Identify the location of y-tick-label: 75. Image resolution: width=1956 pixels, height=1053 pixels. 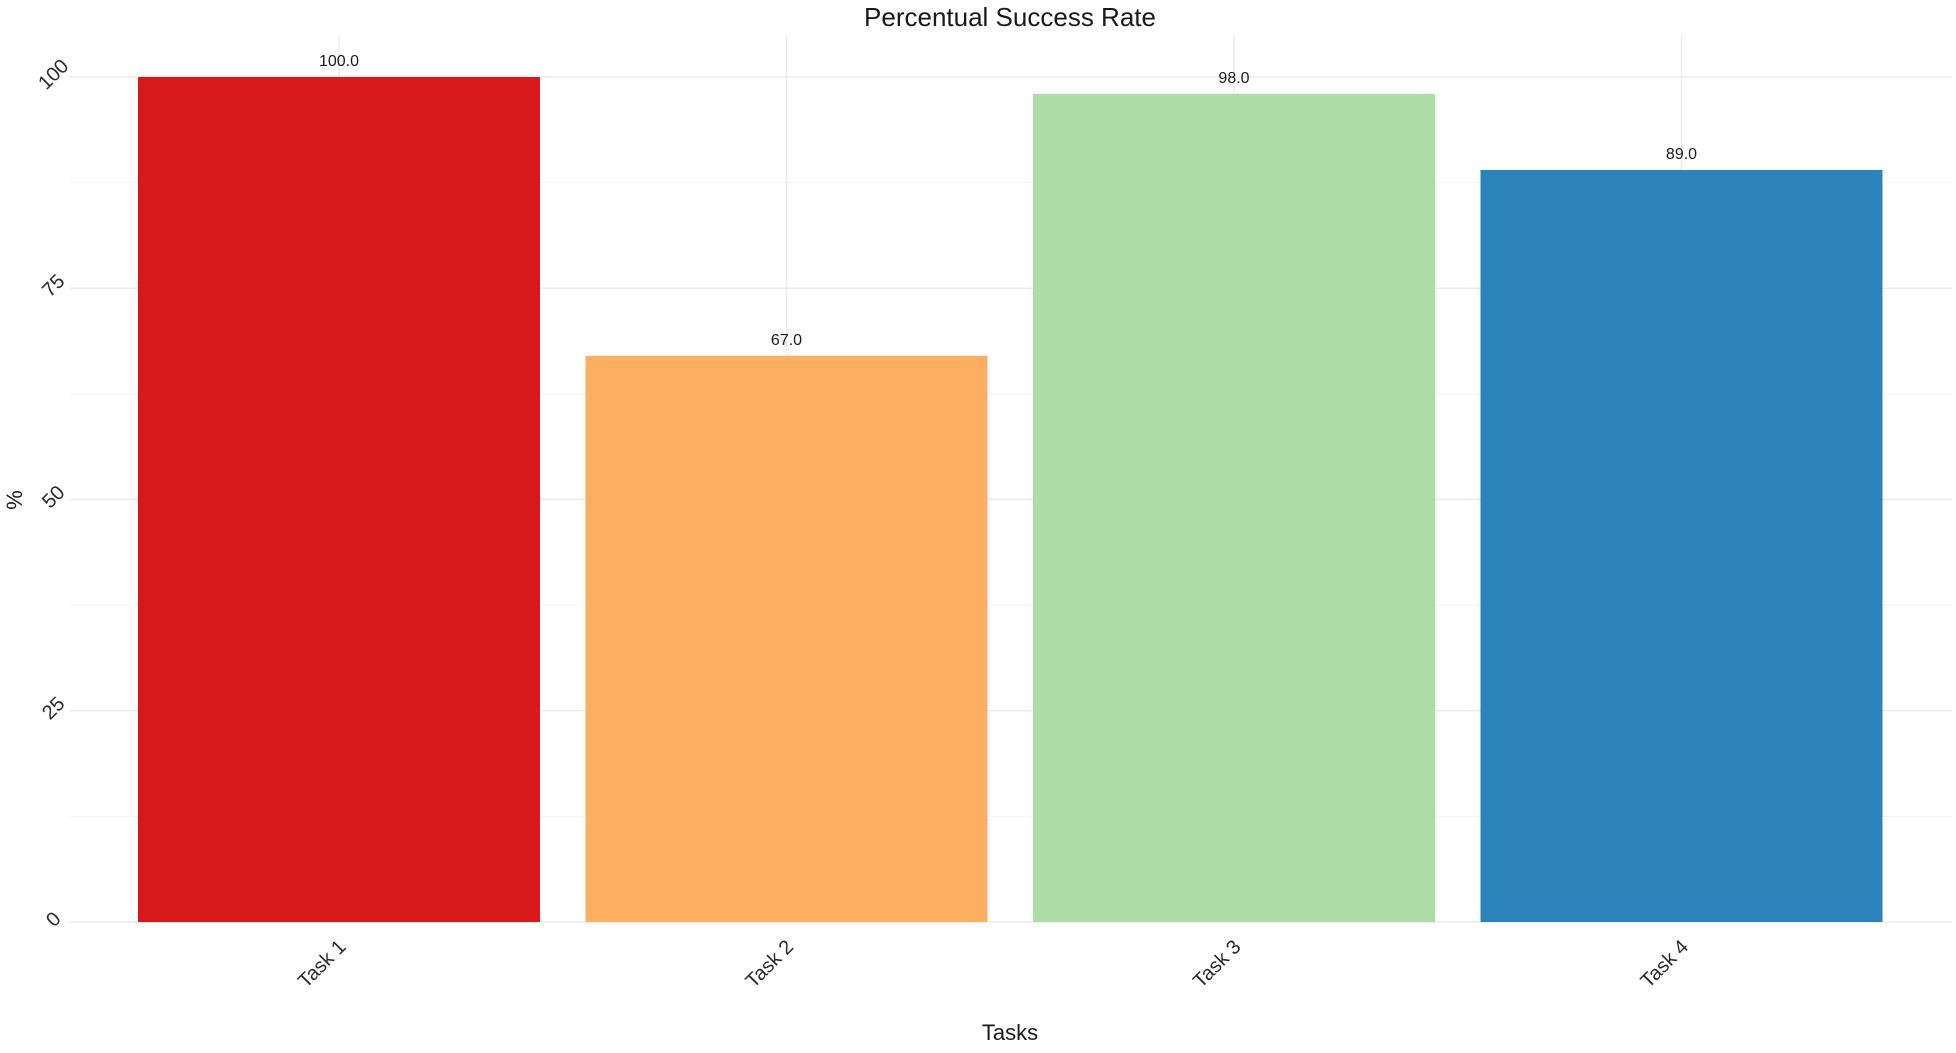
(53, 285).